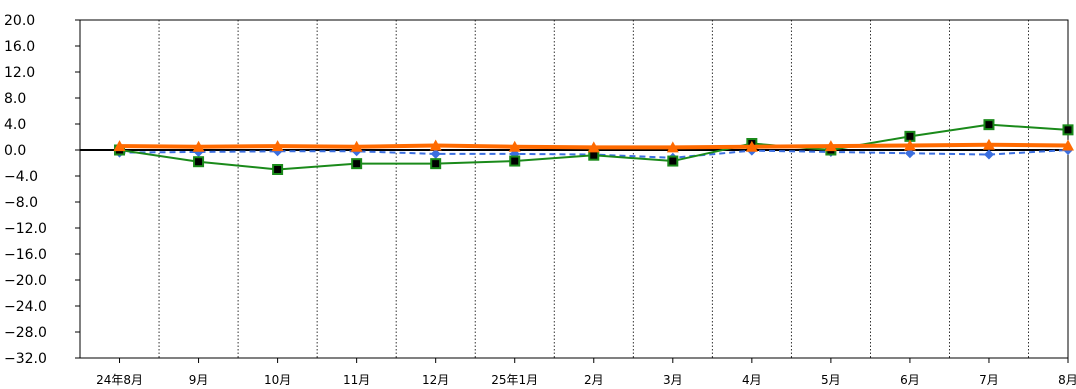  Describe the element at coordinates (15, 99) in the screenshot. I see `y-tick-label: 8.0` at that location.